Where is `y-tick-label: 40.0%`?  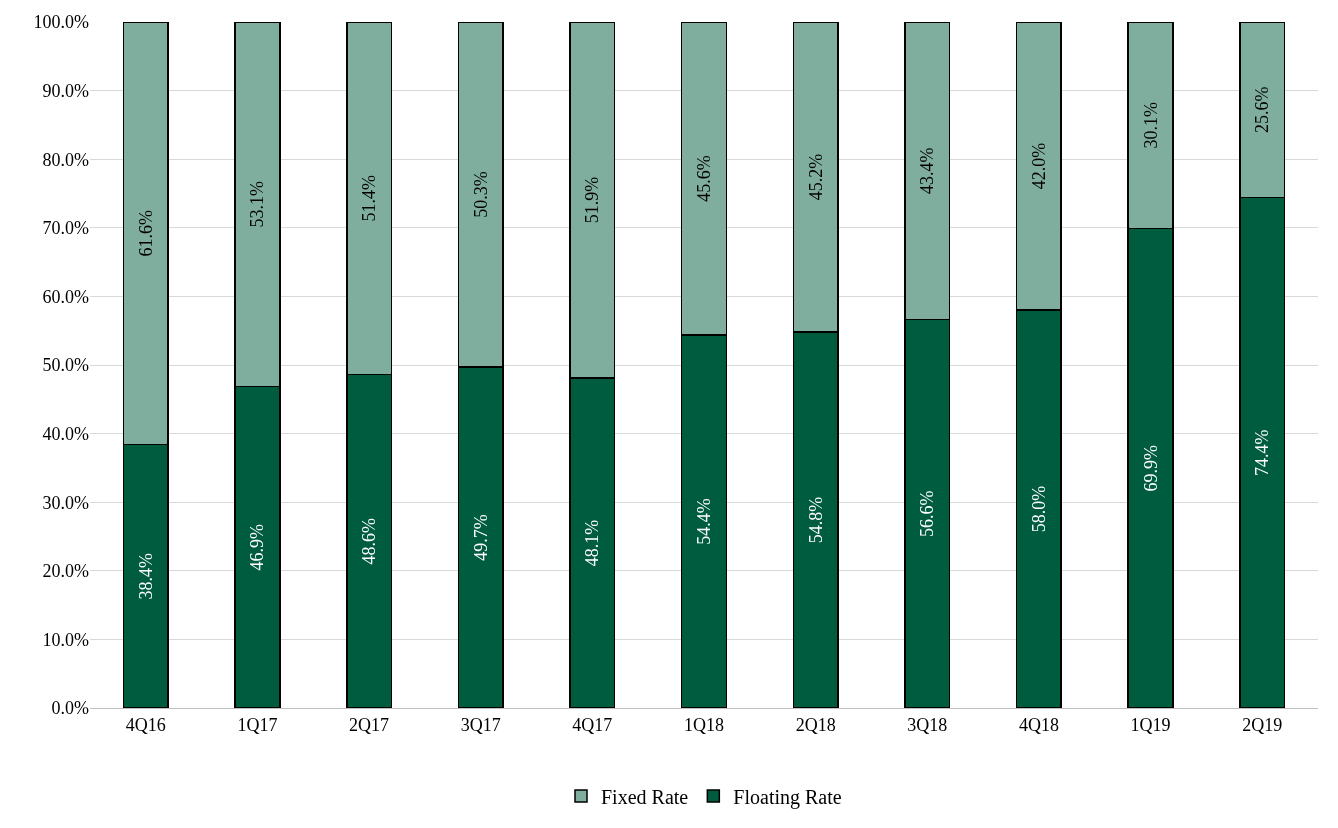
y-tick-label: 40.0% is located at coordinates (65, 433).